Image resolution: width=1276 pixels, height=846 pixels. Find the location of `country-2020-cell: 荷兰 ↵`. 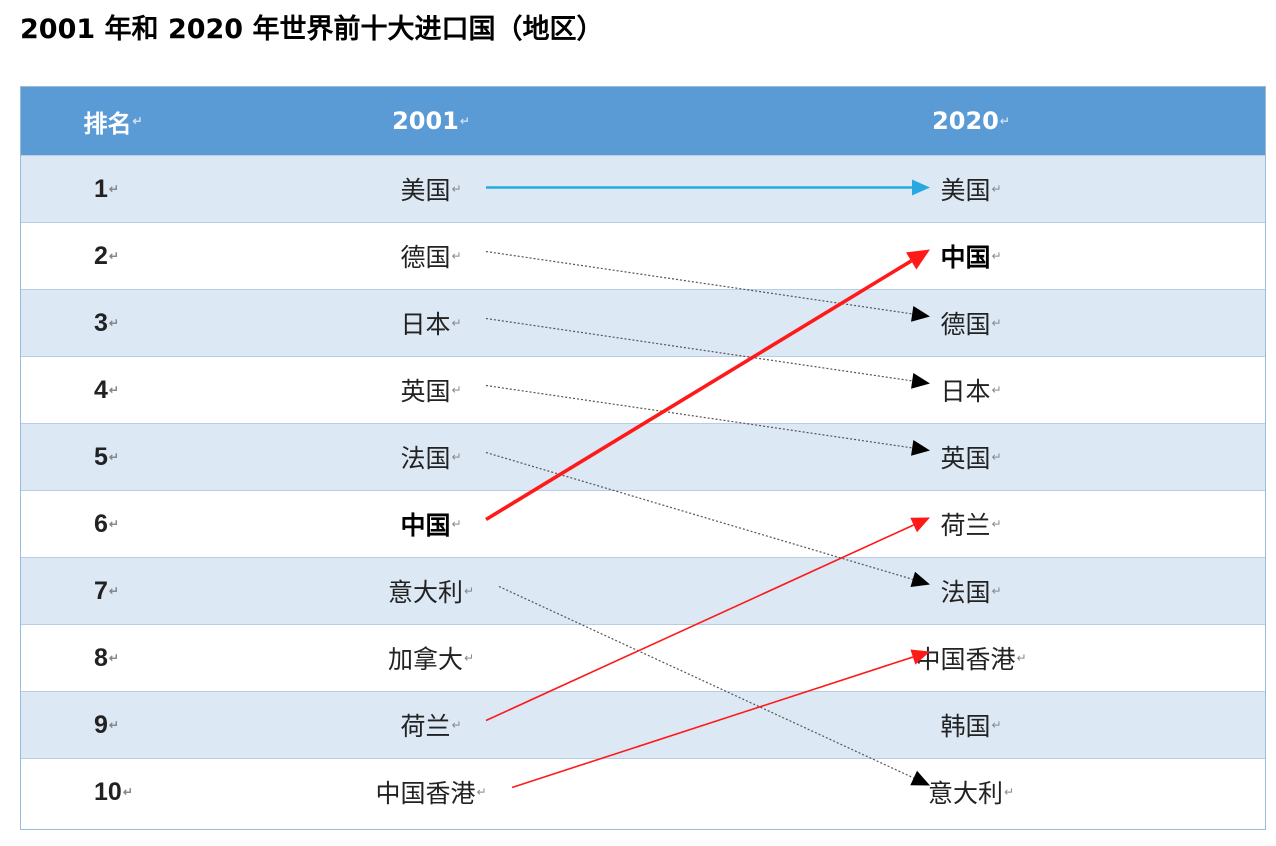

country-2020-cell: 荷兰 ↵ is located at coordinates (971, 525).